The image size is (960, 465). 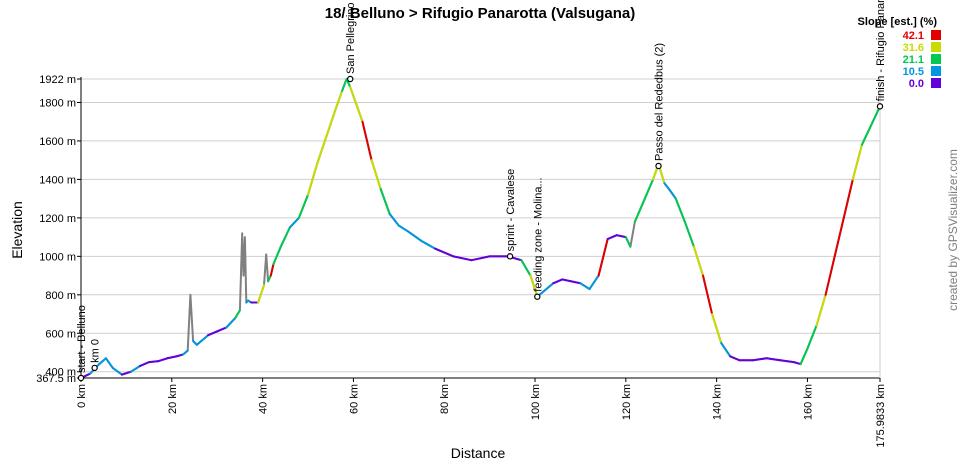 I want to click on legend: 42.131.621.110.50.0, so click(x=922, y=60).